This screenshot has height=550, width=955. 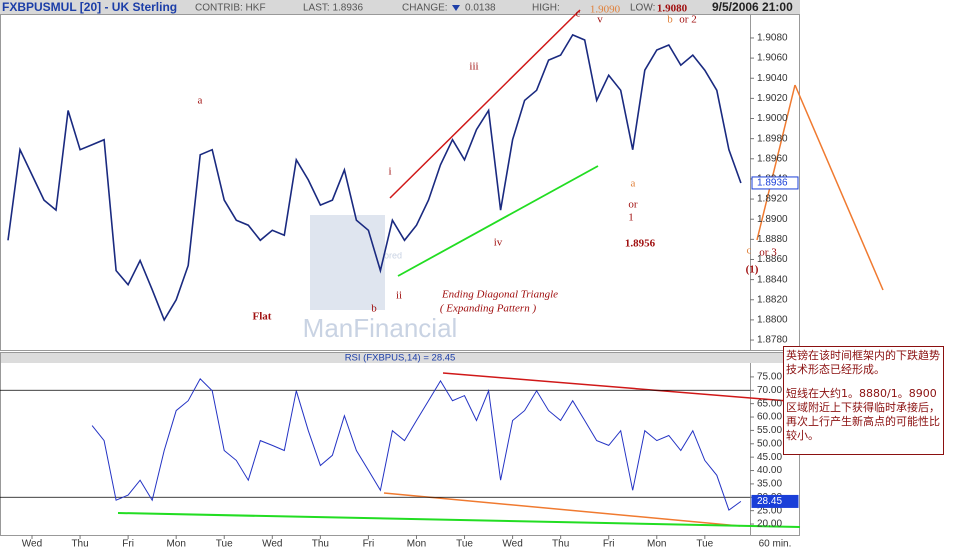 What do you see at coordinates (772, 98) in the screenshot?
I see `y-tick-label: 1.9020` at bounding box center [772, 98].